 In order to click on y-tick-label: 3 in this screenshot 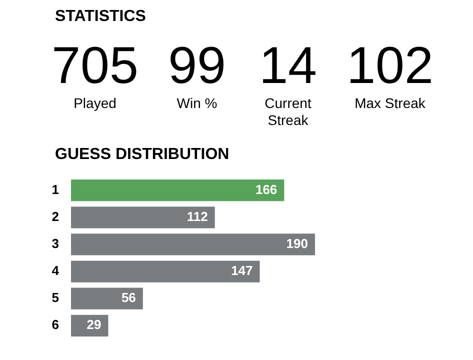, I will do `click(55, 244)`.